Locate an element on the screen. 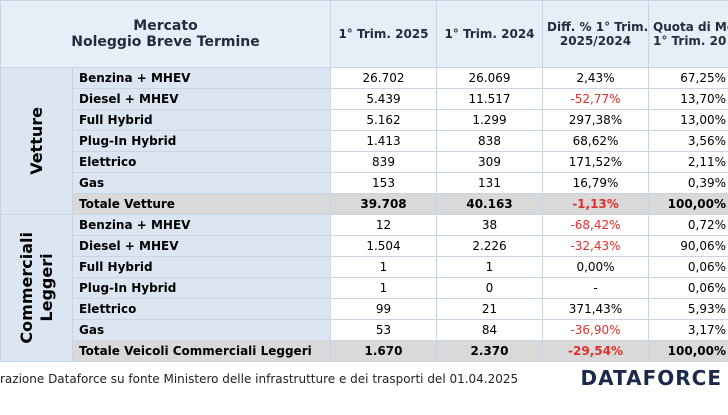 This screenshot has width=728, height=415. cell: 0 is located at coordinates (489, 288).